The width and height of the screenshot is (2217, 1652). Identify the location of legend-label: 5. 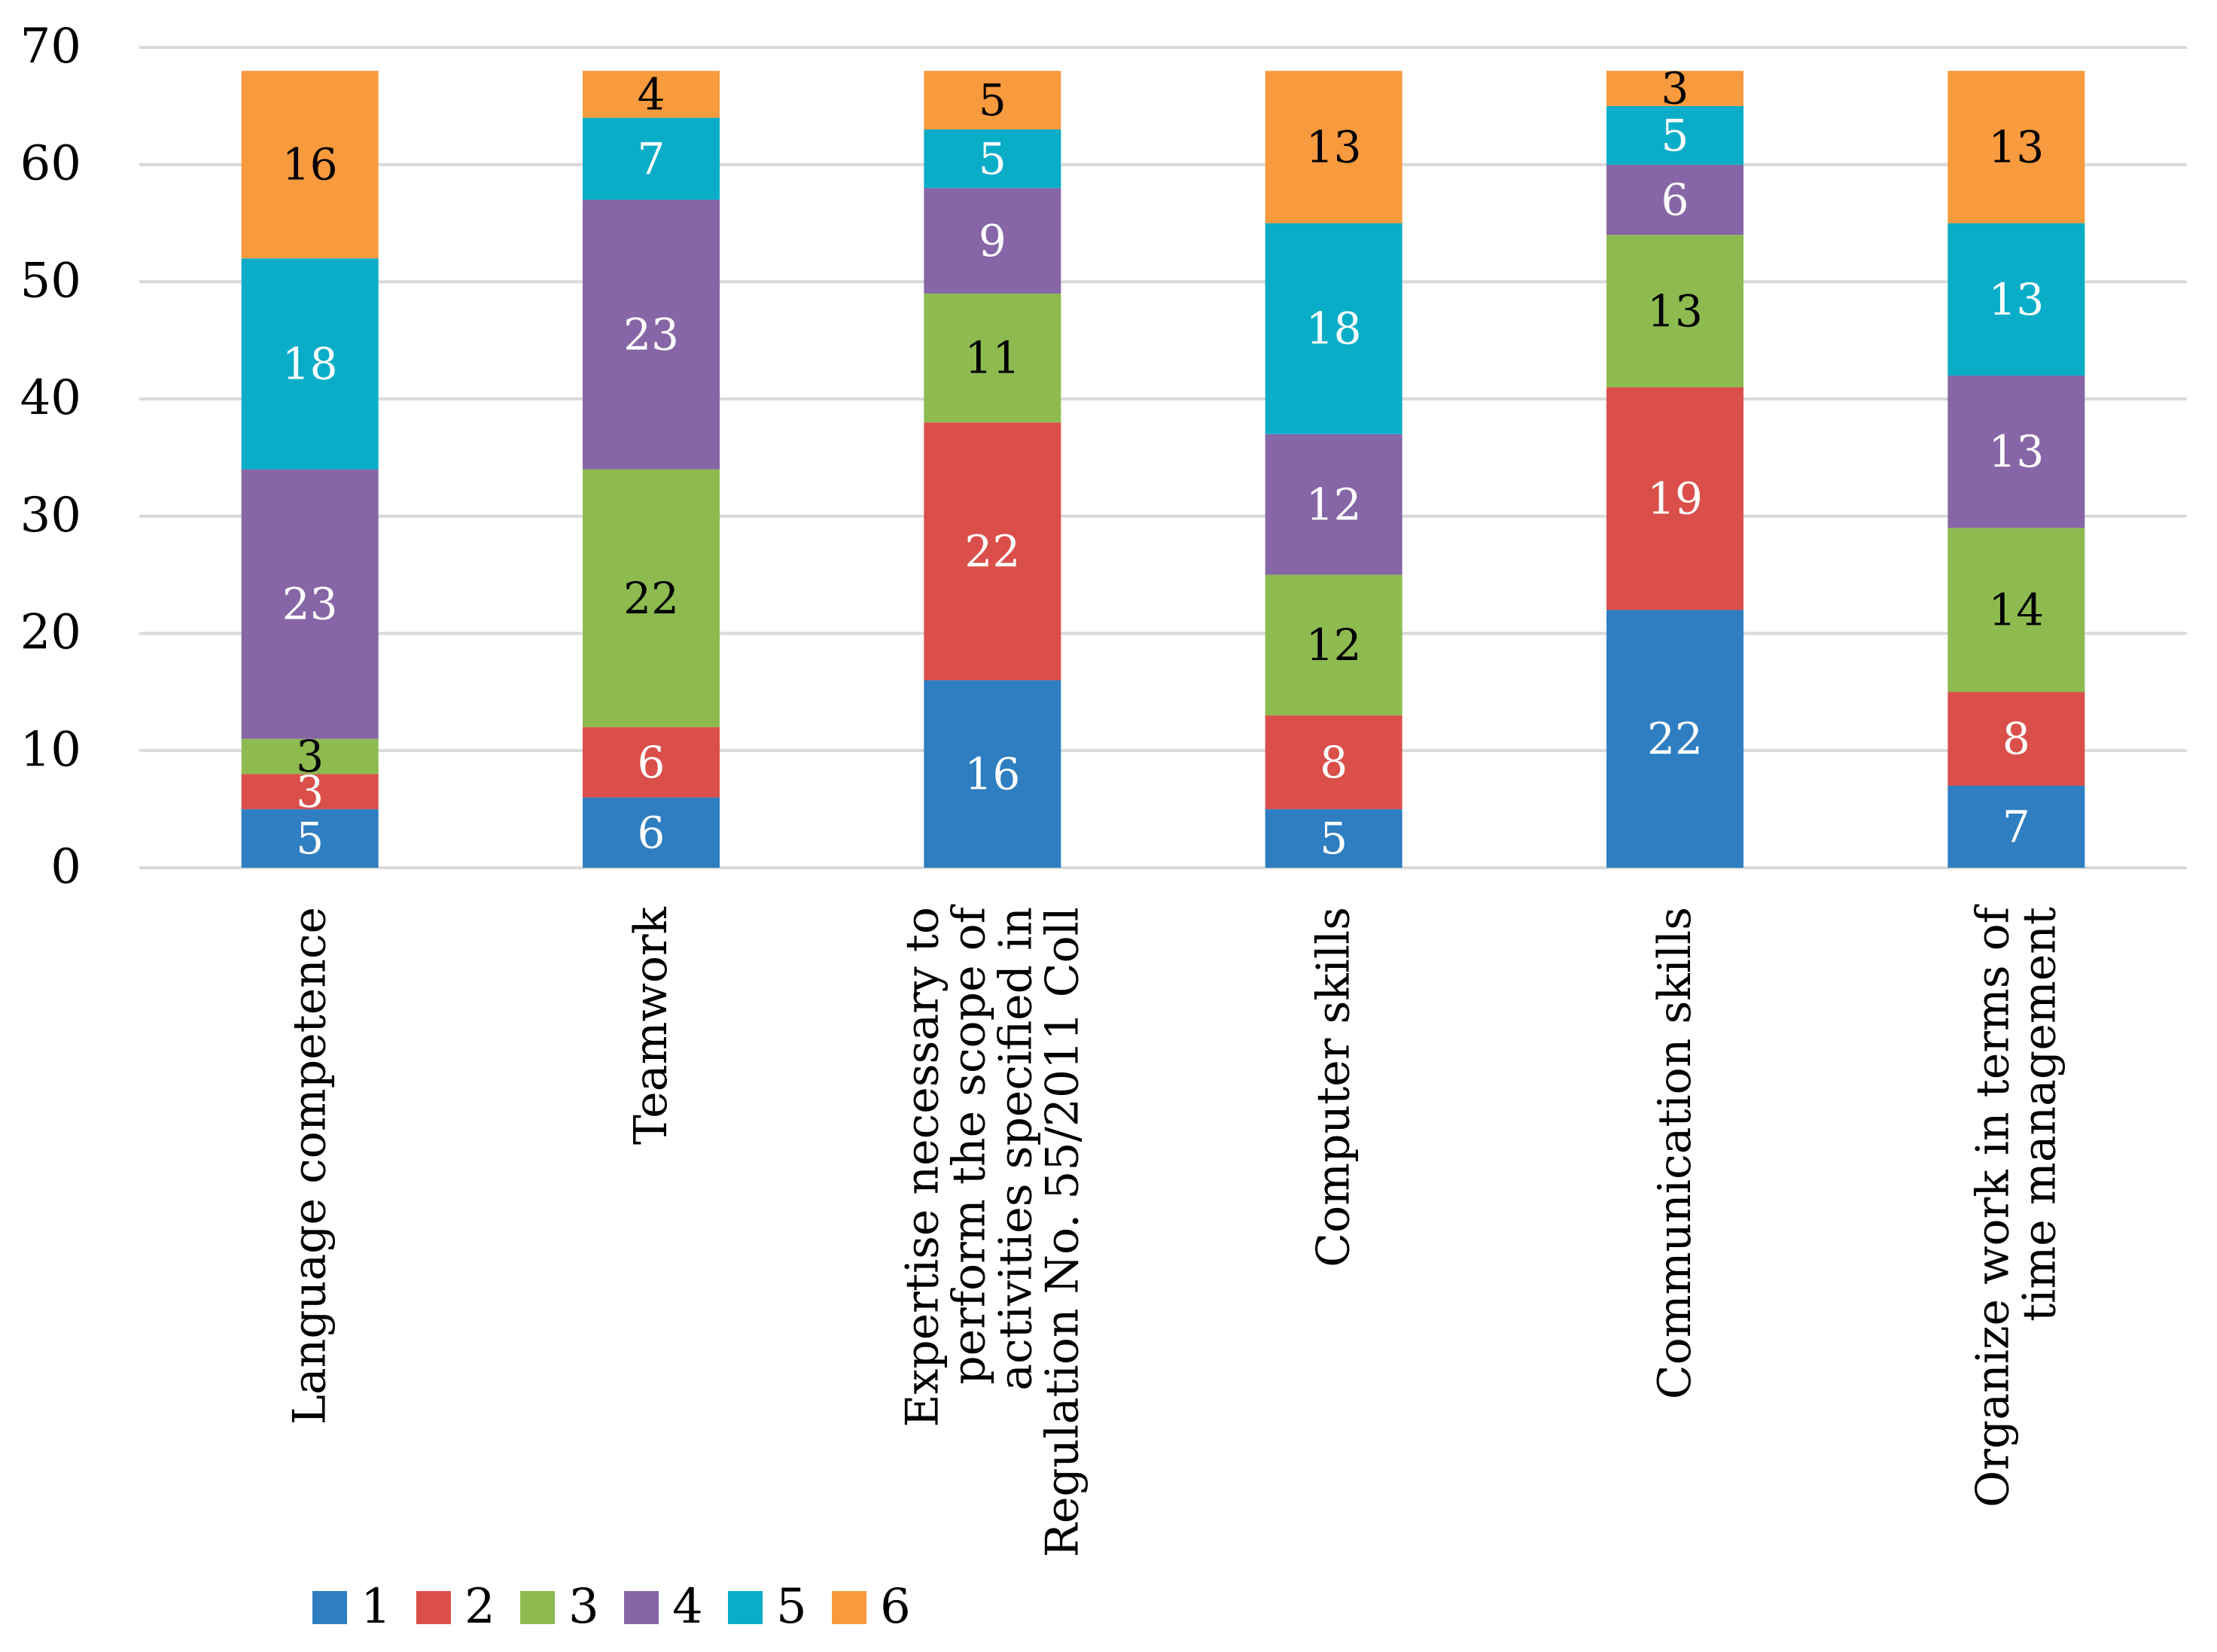
(792, 1607).